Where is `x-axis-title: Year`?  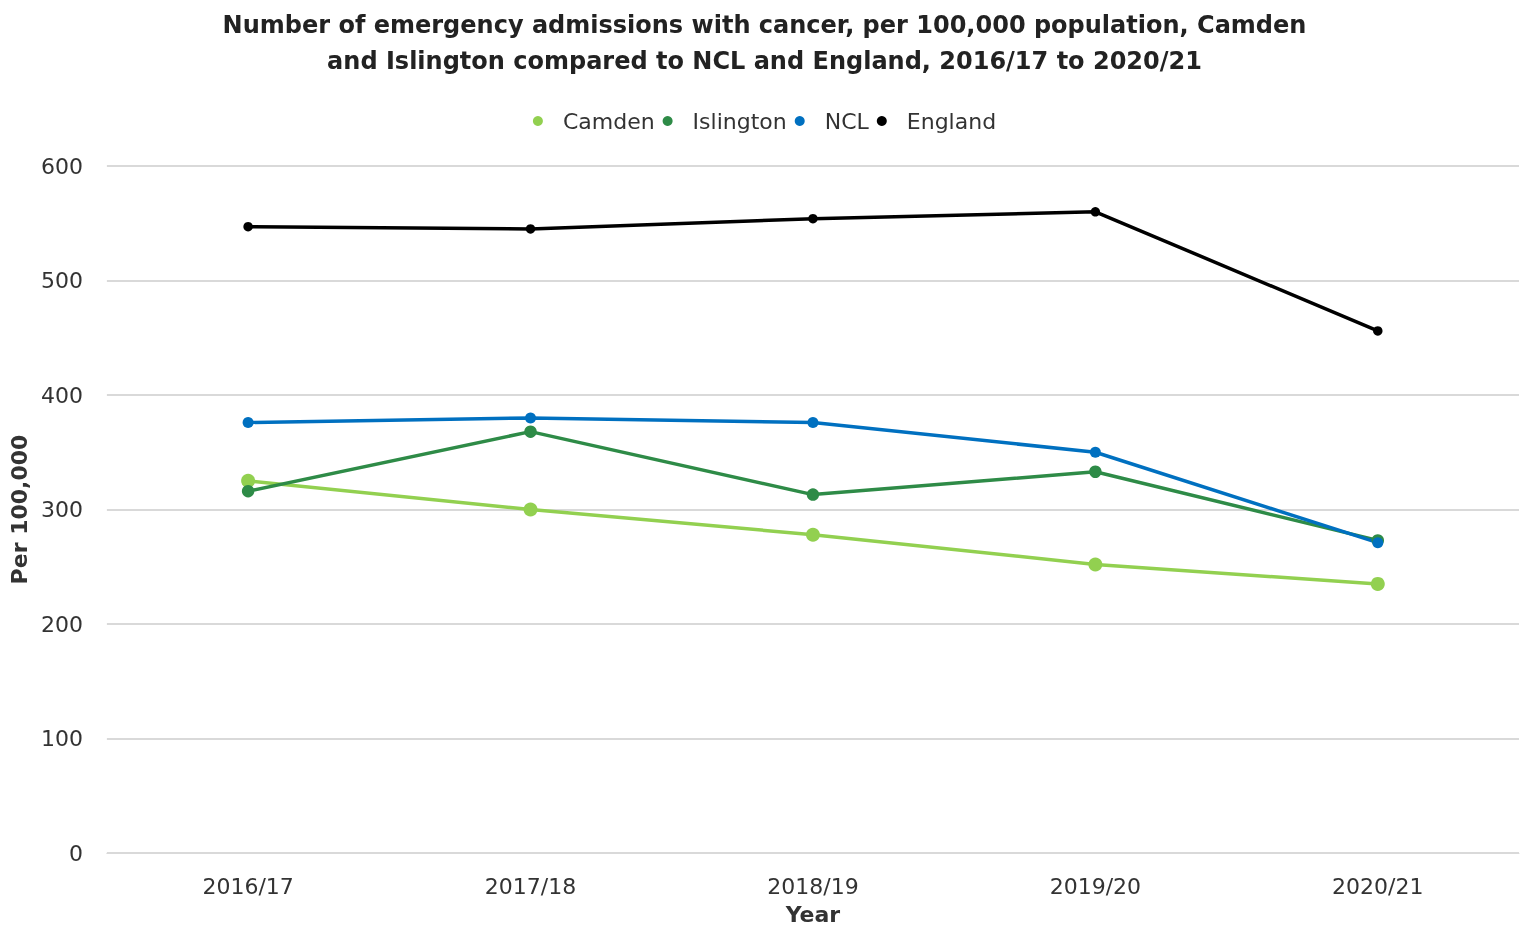
x-axis-title: Year is located at coordinates (812, 914).